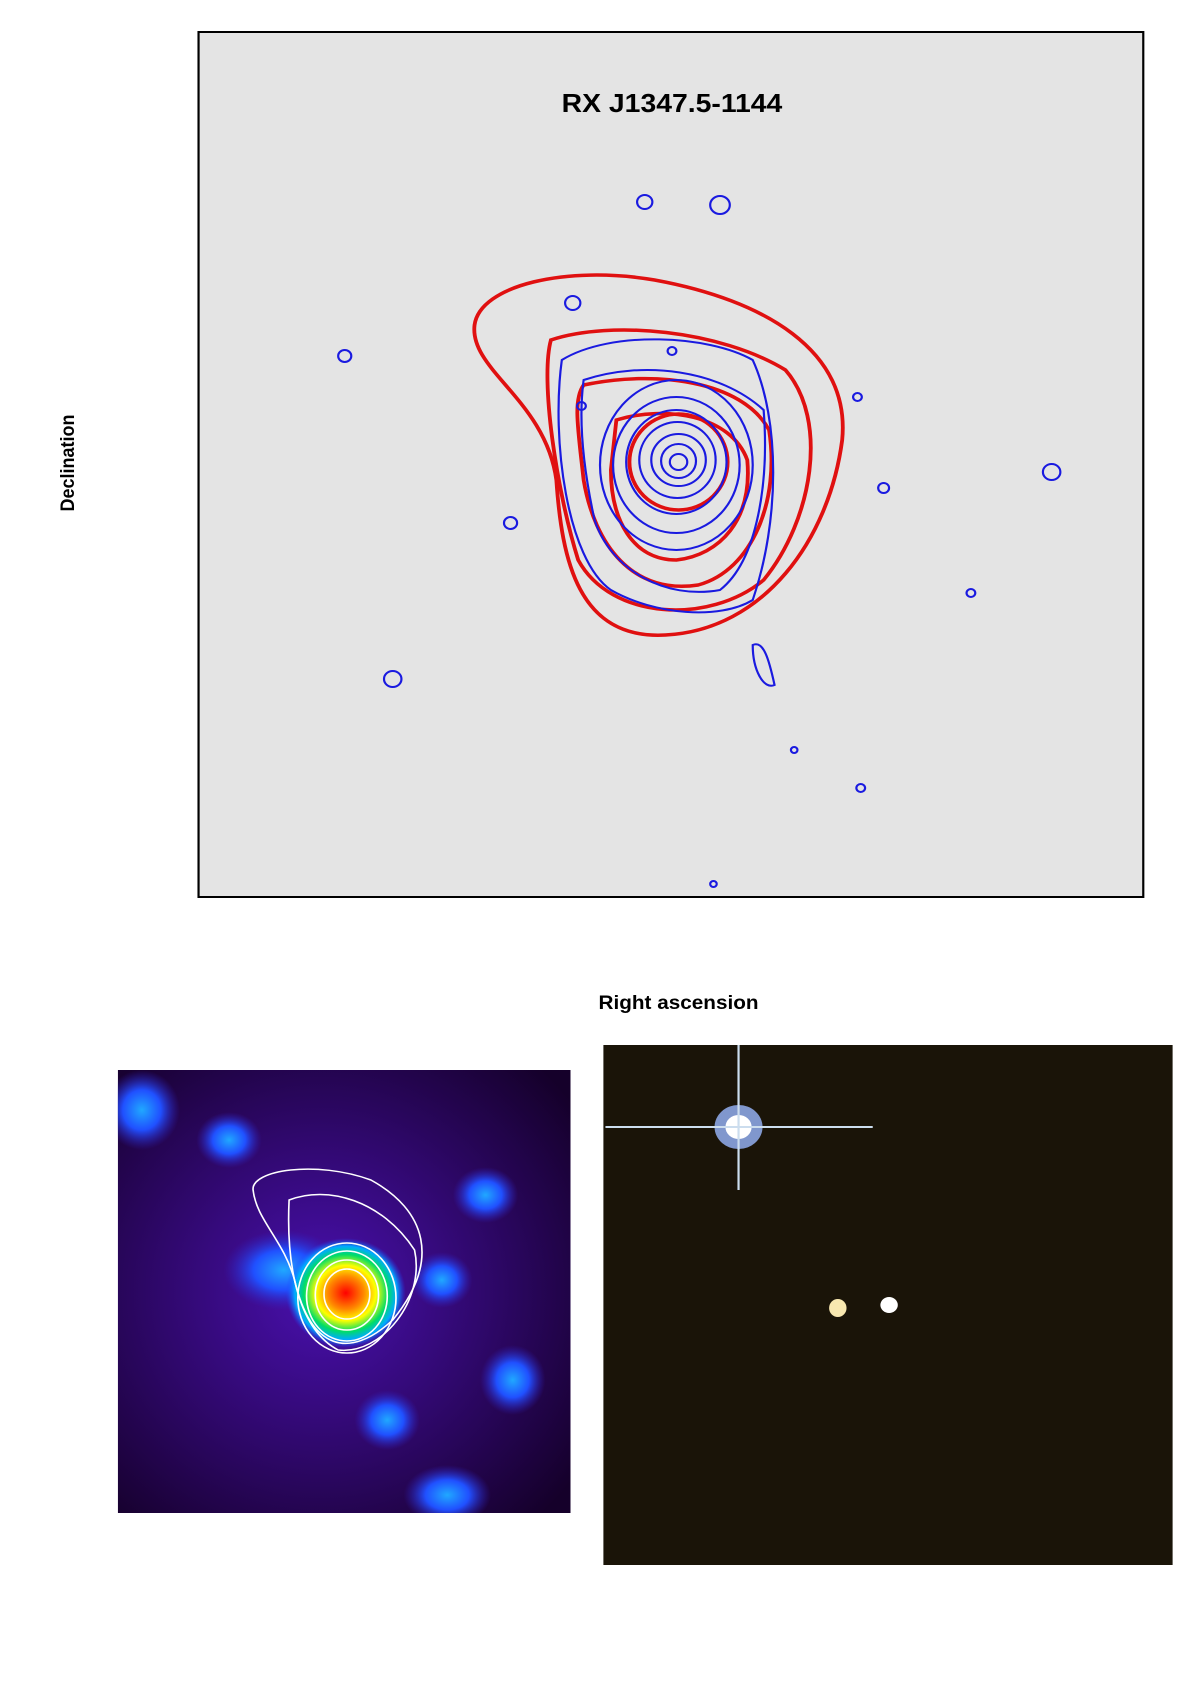 The image size is (1200, 1704). What do you see at coordinates (672, 103) in the screenshot?
I see `title: RX J1347.5-1144` at bounding box center [672, 103].